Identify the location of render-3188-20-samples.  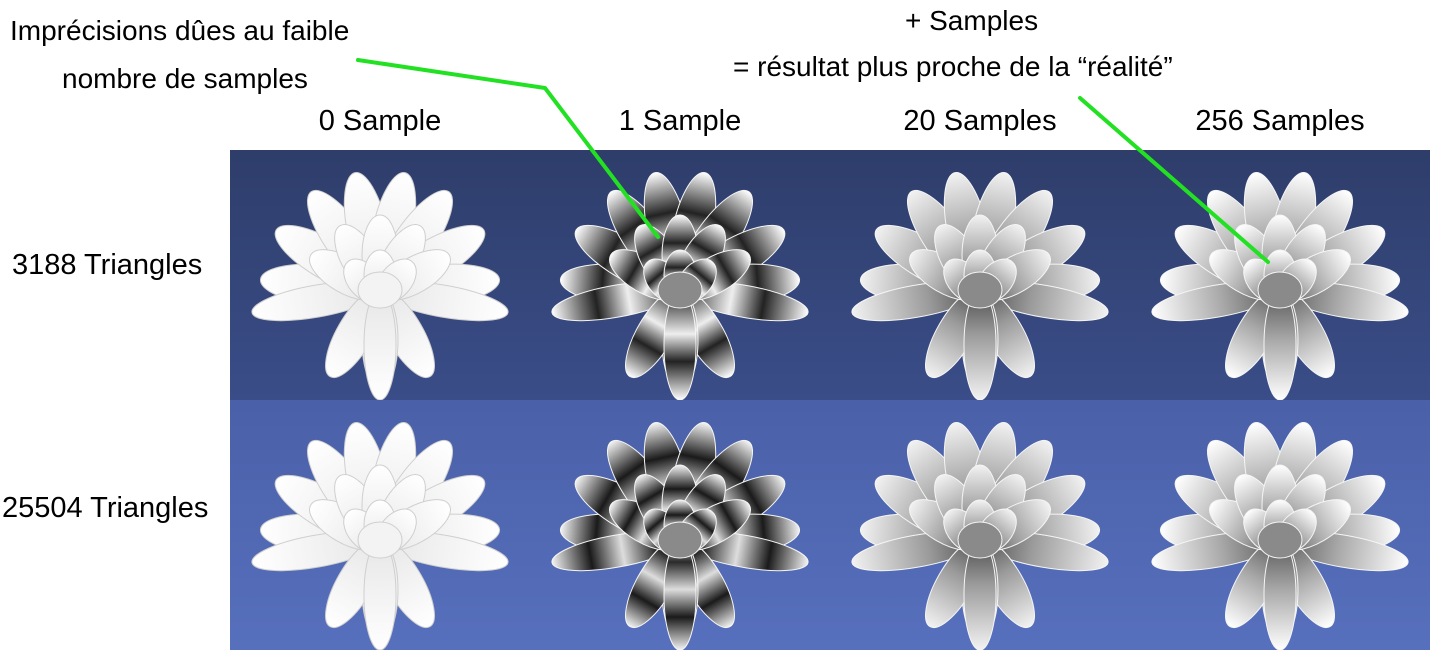
(980, 275).